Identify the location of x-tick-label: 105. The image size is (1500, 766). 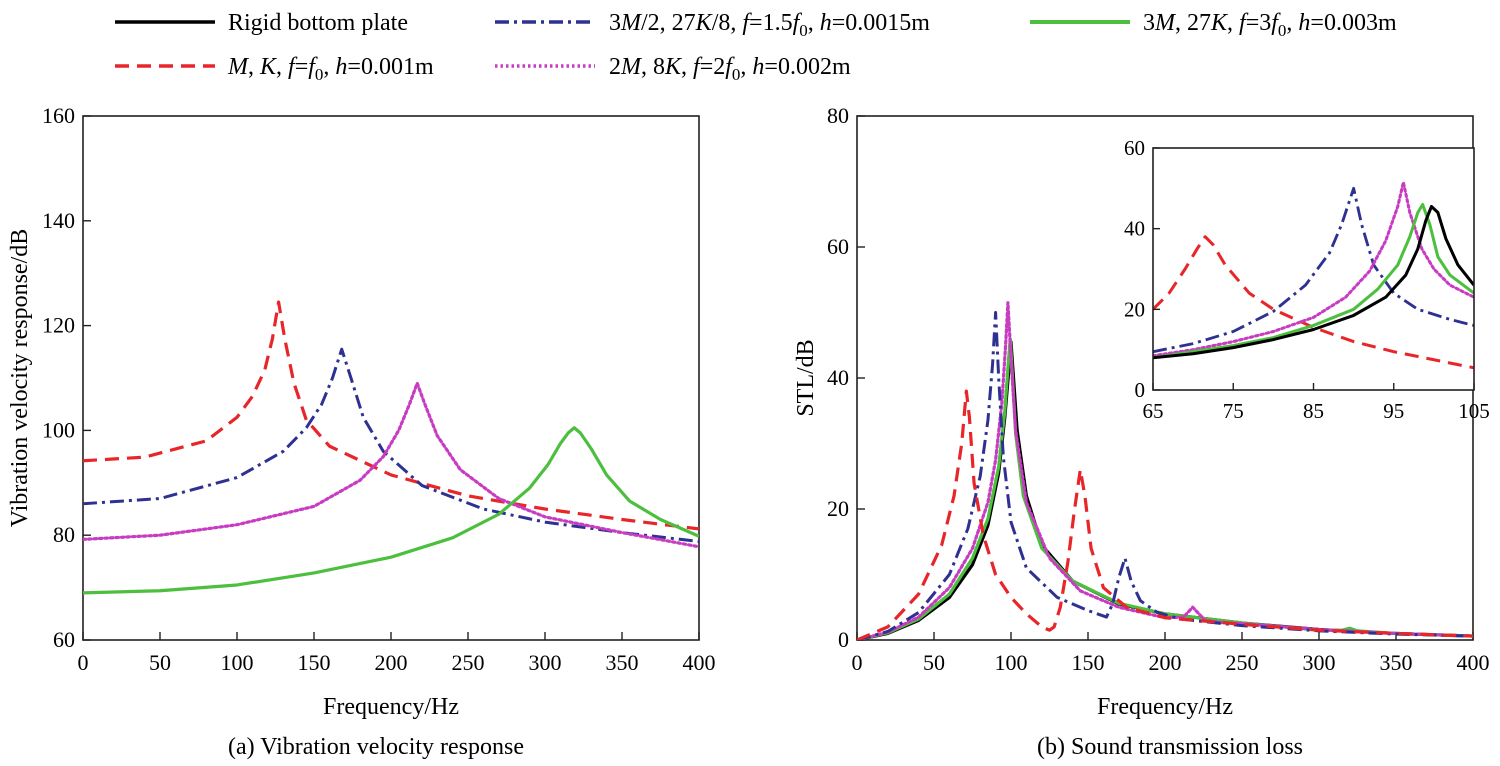
(1474, 411).